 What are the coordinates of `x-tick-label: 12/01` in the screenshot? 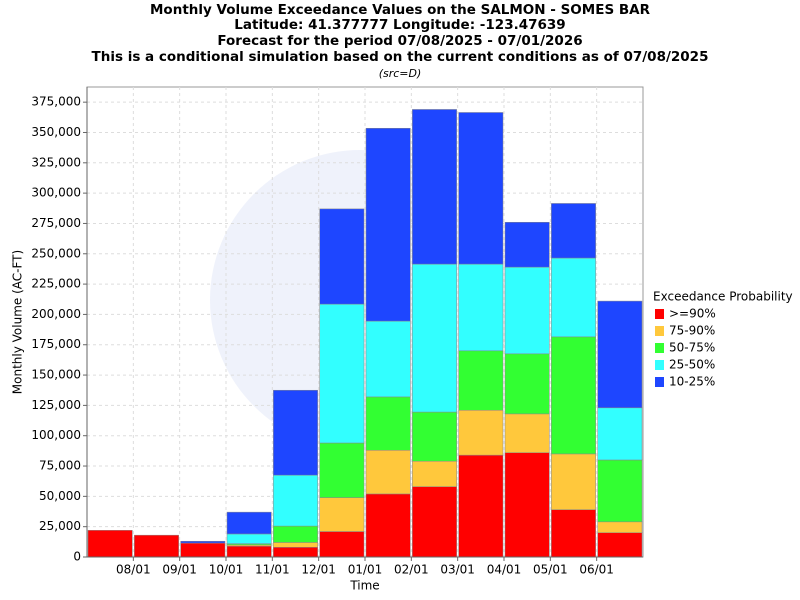 It's located at (318, 570).